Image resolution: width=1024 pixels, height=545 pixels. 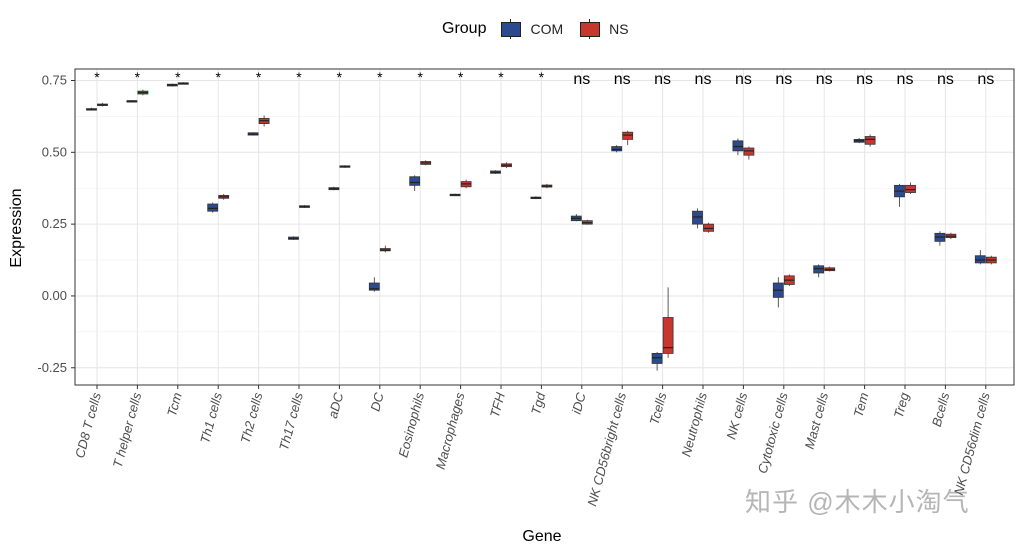 What do you see at coordinates (174, 404) in the screenshot?
I see `x-tick-label: Tcm` at bounding box center [174, 404].